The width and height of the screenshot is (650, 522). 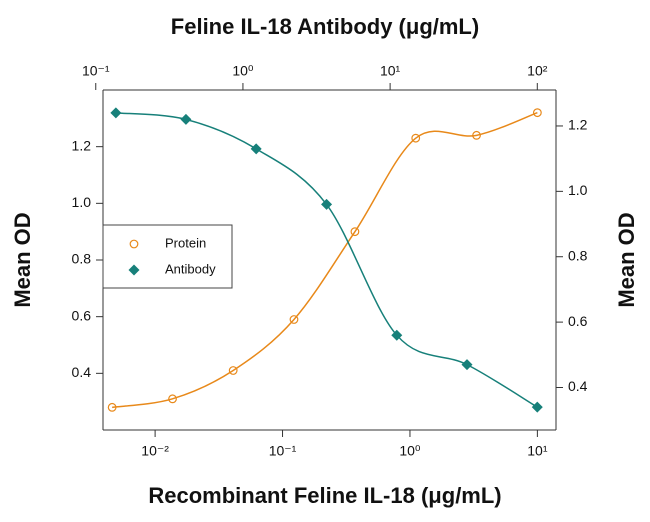 What do you see at coordinates (82, 202) in the screenshot?
I see `y-tick-label: 1.0` at bounding box center [82, 202].